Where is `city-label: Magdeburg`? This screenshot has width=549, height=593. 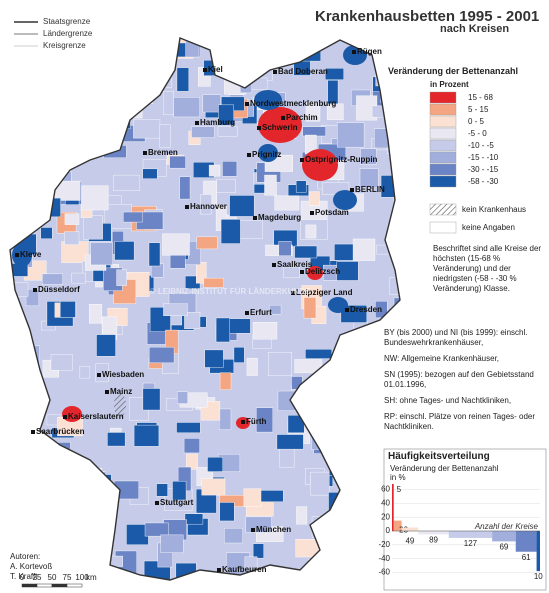 city-label: Magdeburg is located at coordinates (279, 217).